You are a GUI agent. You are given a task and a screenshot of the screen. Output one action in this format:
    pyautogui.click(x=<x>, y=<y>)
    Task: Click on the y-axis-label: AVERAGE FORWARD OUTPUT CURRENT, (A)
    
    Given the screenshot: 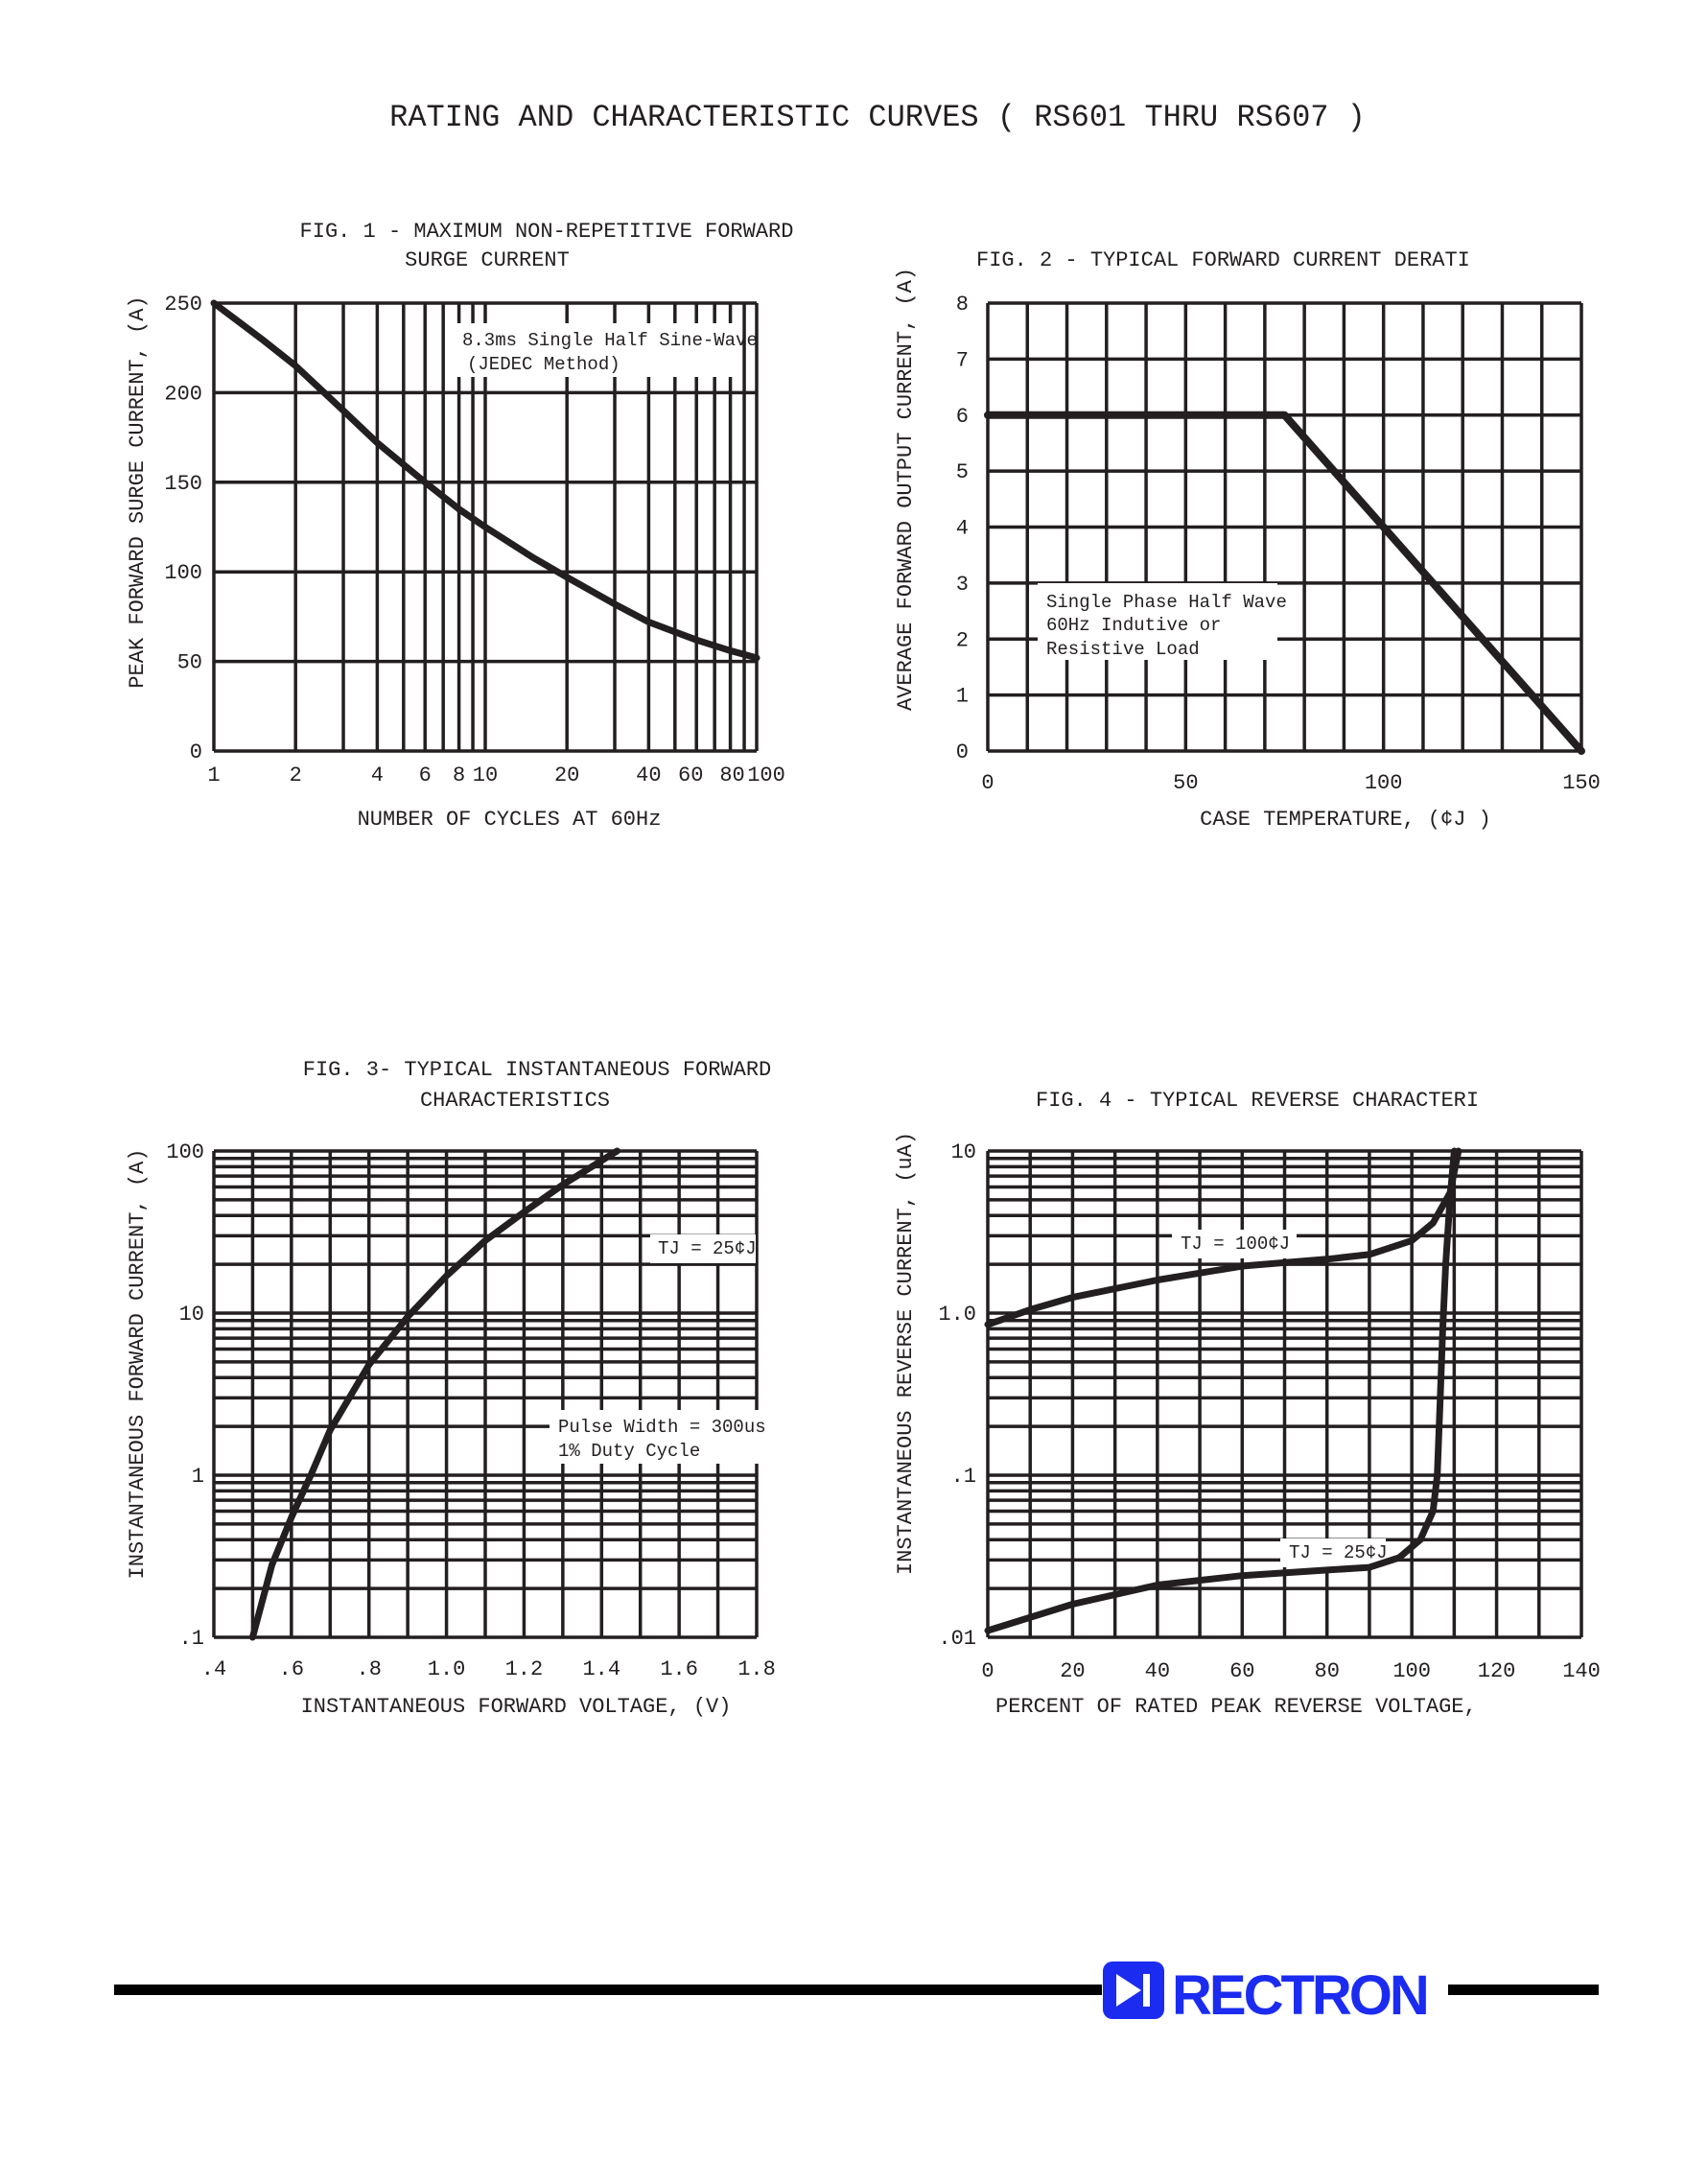 What is the action you would take?
    pyautogui.click(x=906, y=489)
    